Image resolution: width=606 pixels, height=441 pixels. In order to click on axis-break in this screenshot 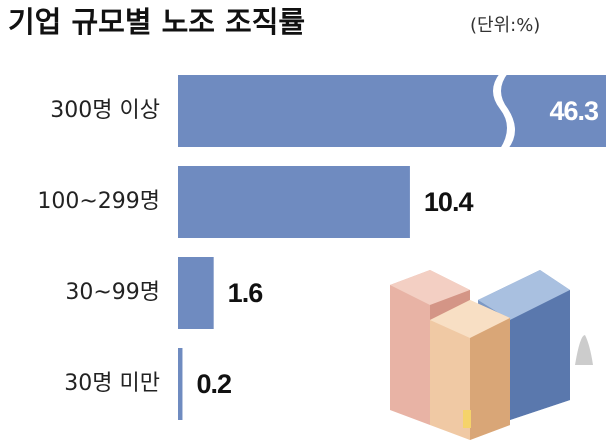, I will do `click(504, 111)`.